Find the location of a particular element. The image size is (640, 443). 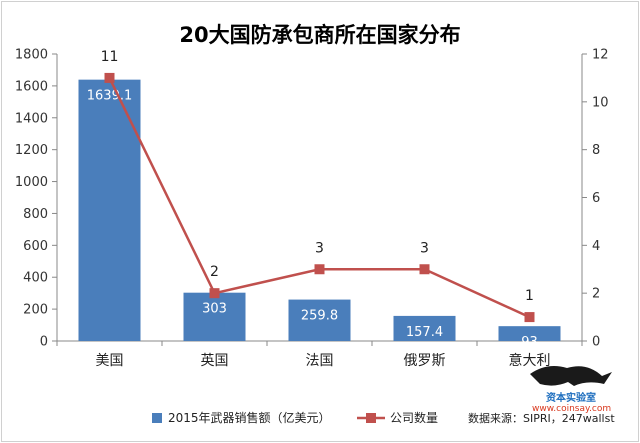

y-right-tick-label: 0 is located at coordinates (596, 342).